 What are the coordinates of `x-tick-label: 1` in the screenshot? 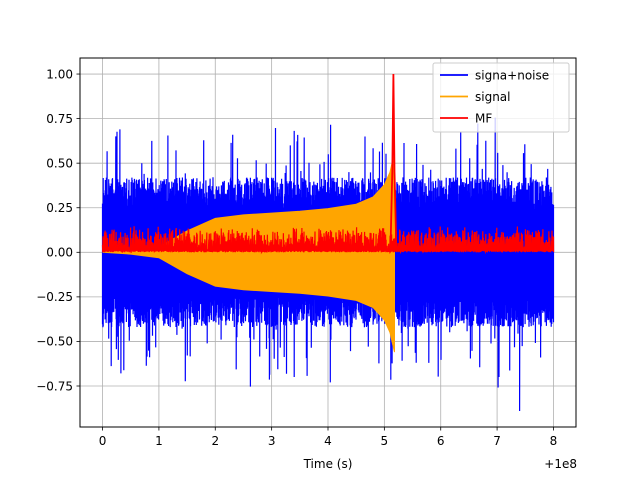 It's located at (159, 441).